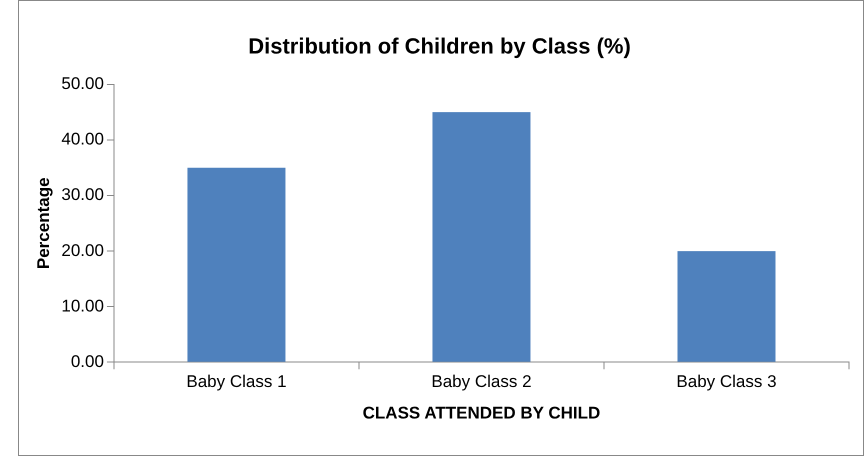 This screenshot has width=867, height=458. I want to click on x-tick-label: Baby Class 3, so click(726, 382).